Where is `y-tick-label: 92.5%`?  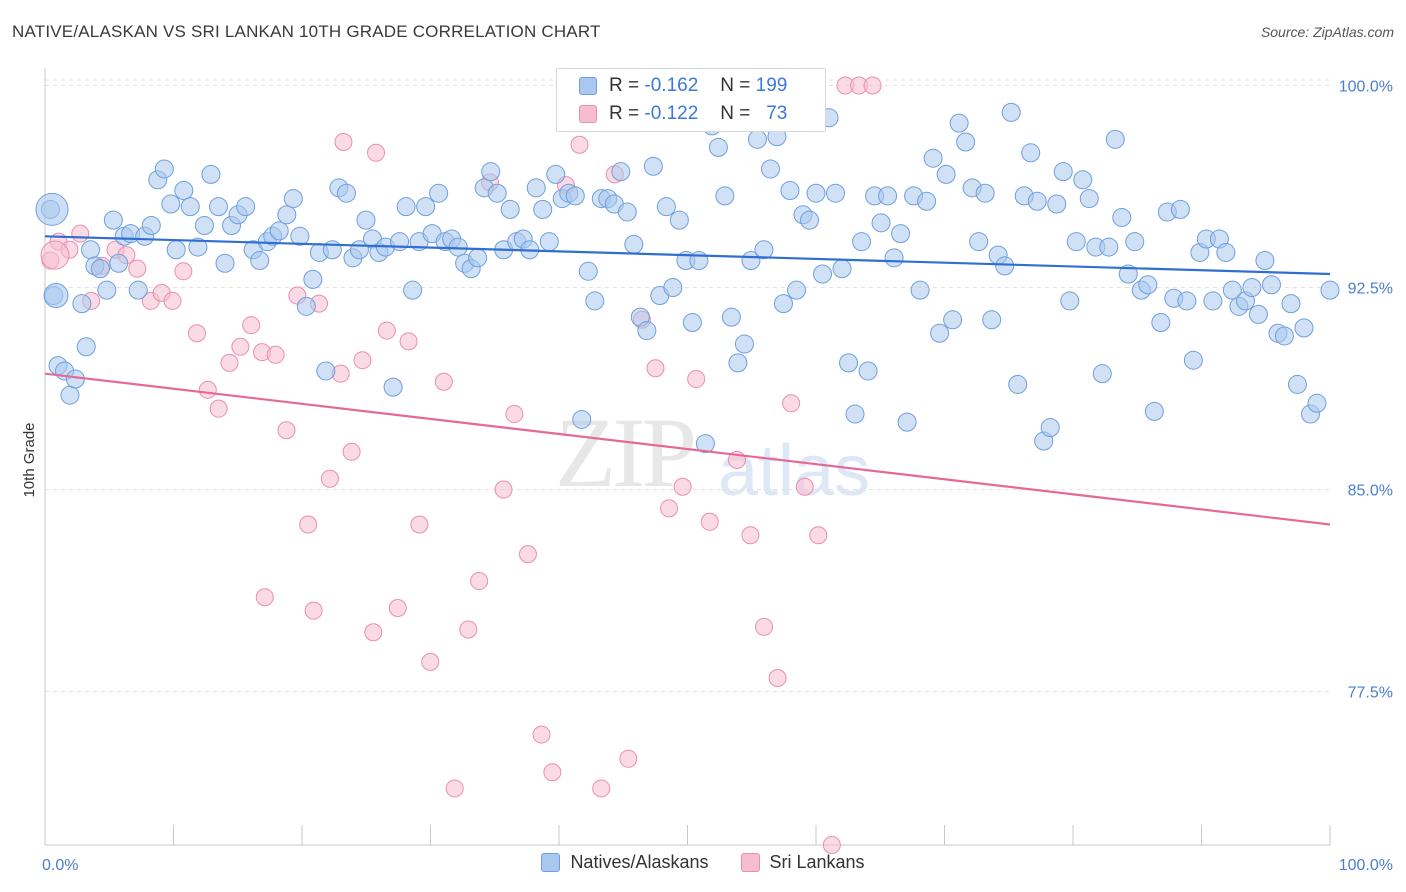 y-tick-label: 92.5% is located at coordinates (1370, 288).